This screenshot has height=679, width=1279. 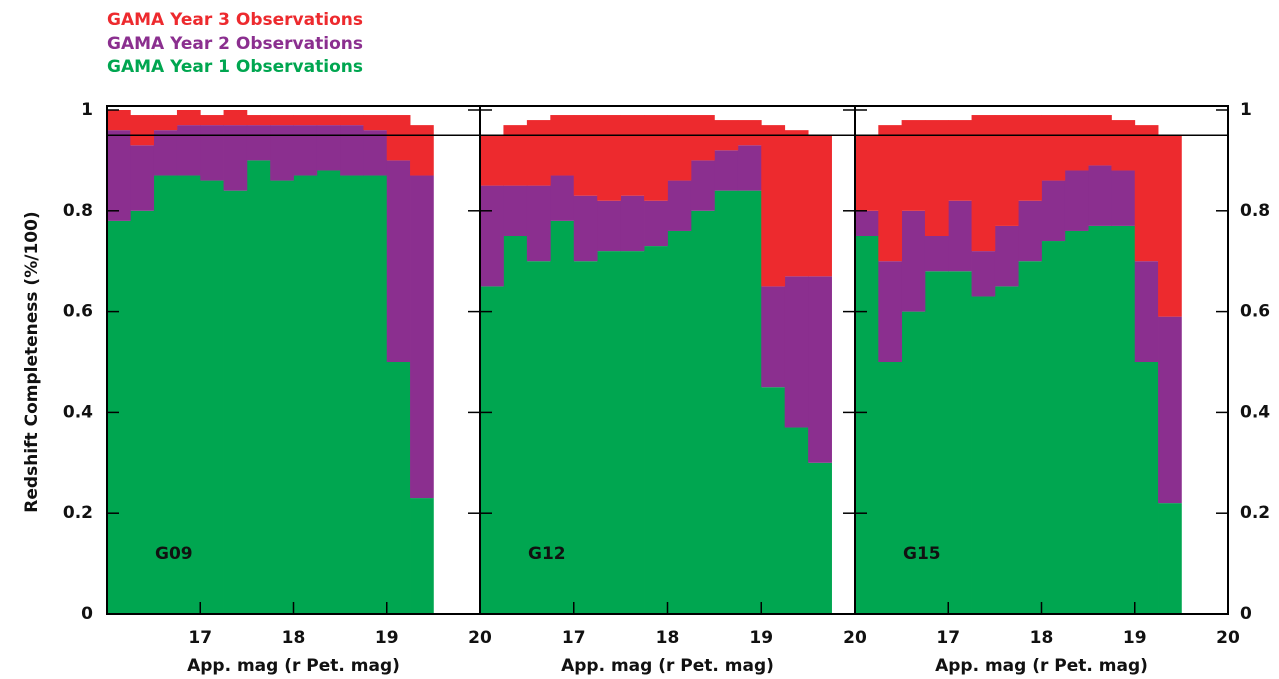 What do you see at coordinates (235, 20) in the screenshot?
I see `legend-entry: GAMA Year 3 Observations` at bounding box center [235, 20].